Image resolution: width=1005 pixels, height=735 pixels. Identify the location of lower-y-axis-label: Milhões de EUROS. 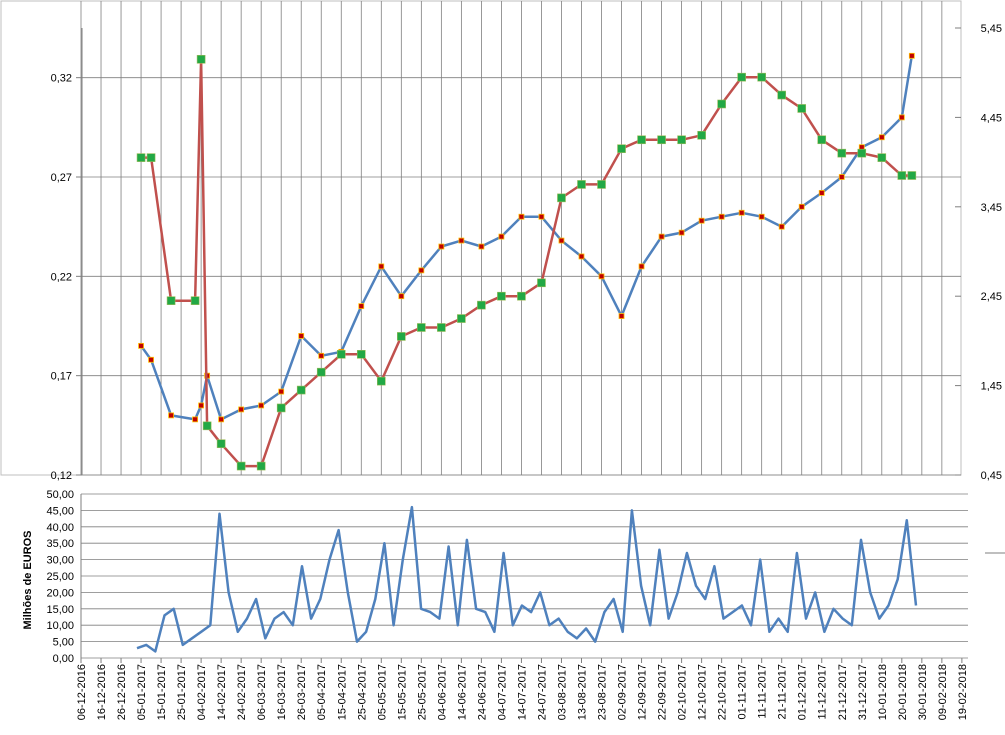
(28, 579).